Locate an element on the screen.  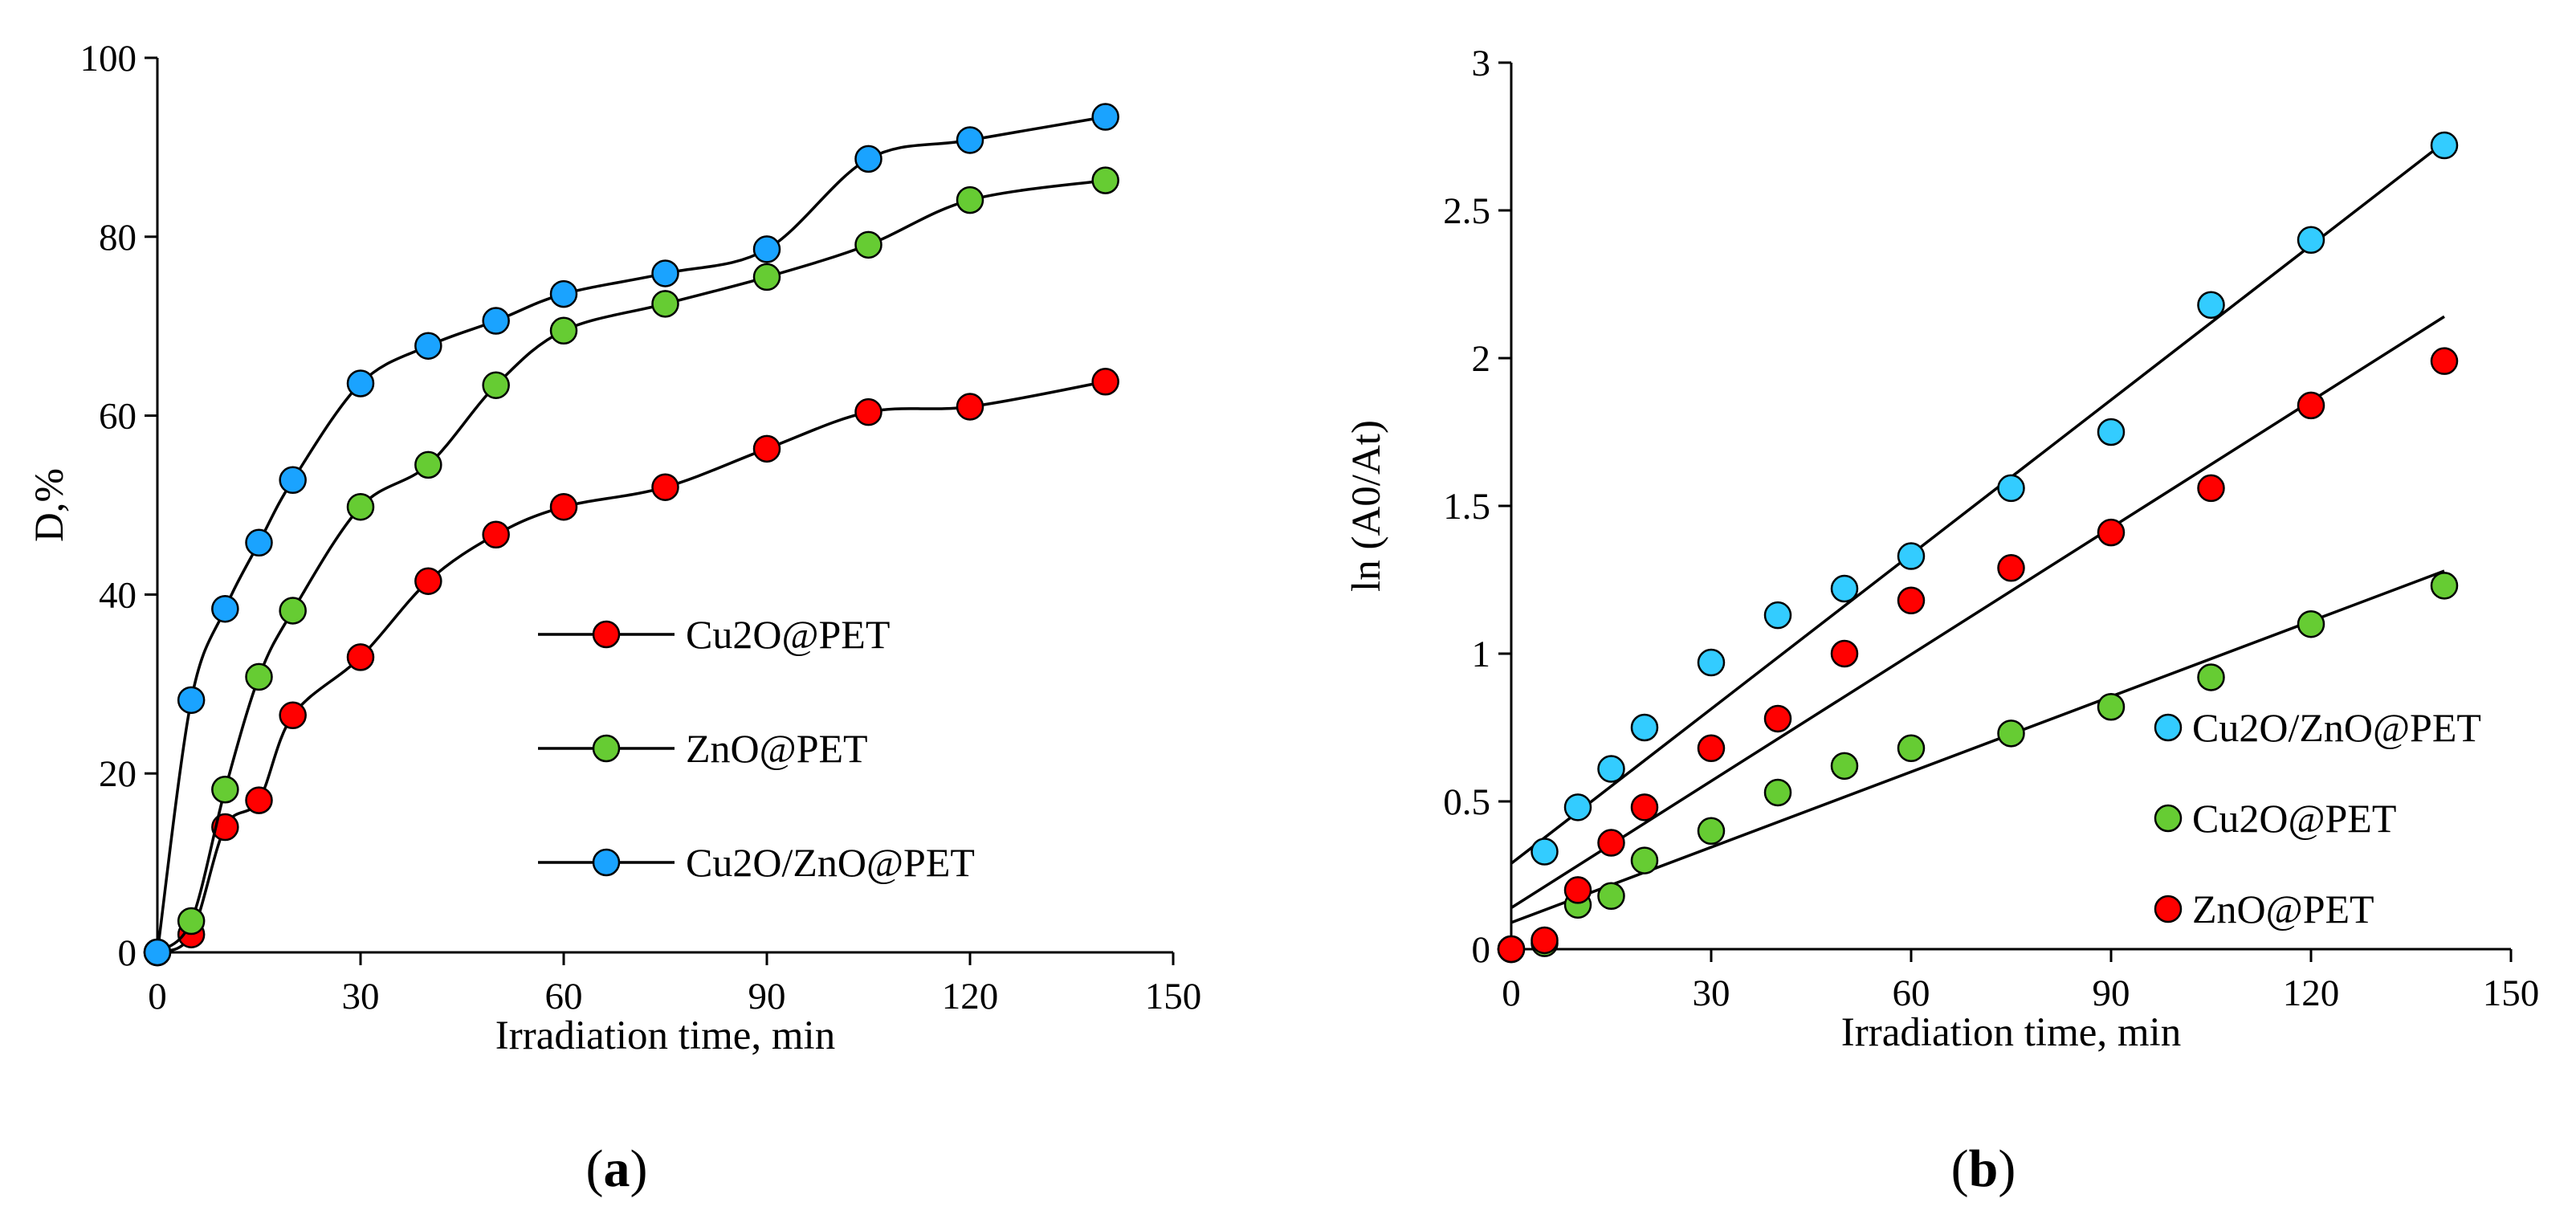
panel-caption: (a) is located at coordinates (617, 1168).